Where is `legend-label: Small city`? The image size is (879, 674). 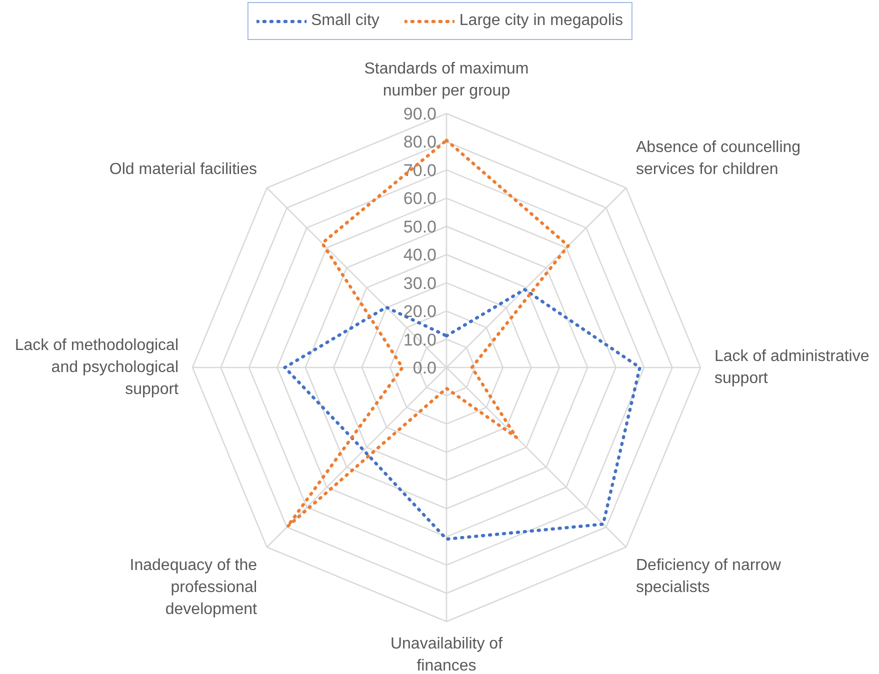 legend-label: Small city is located at coordinates (345, 21).